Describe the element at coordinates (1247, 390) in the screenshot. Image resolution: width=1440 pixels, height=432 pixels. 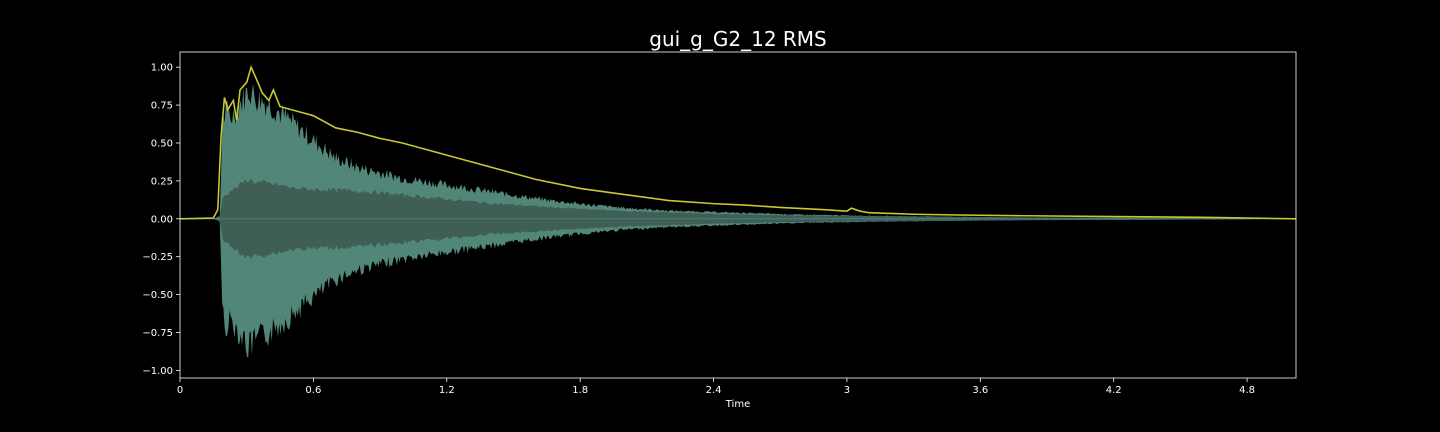
I see `x-tick-label: 4.8` at that location.